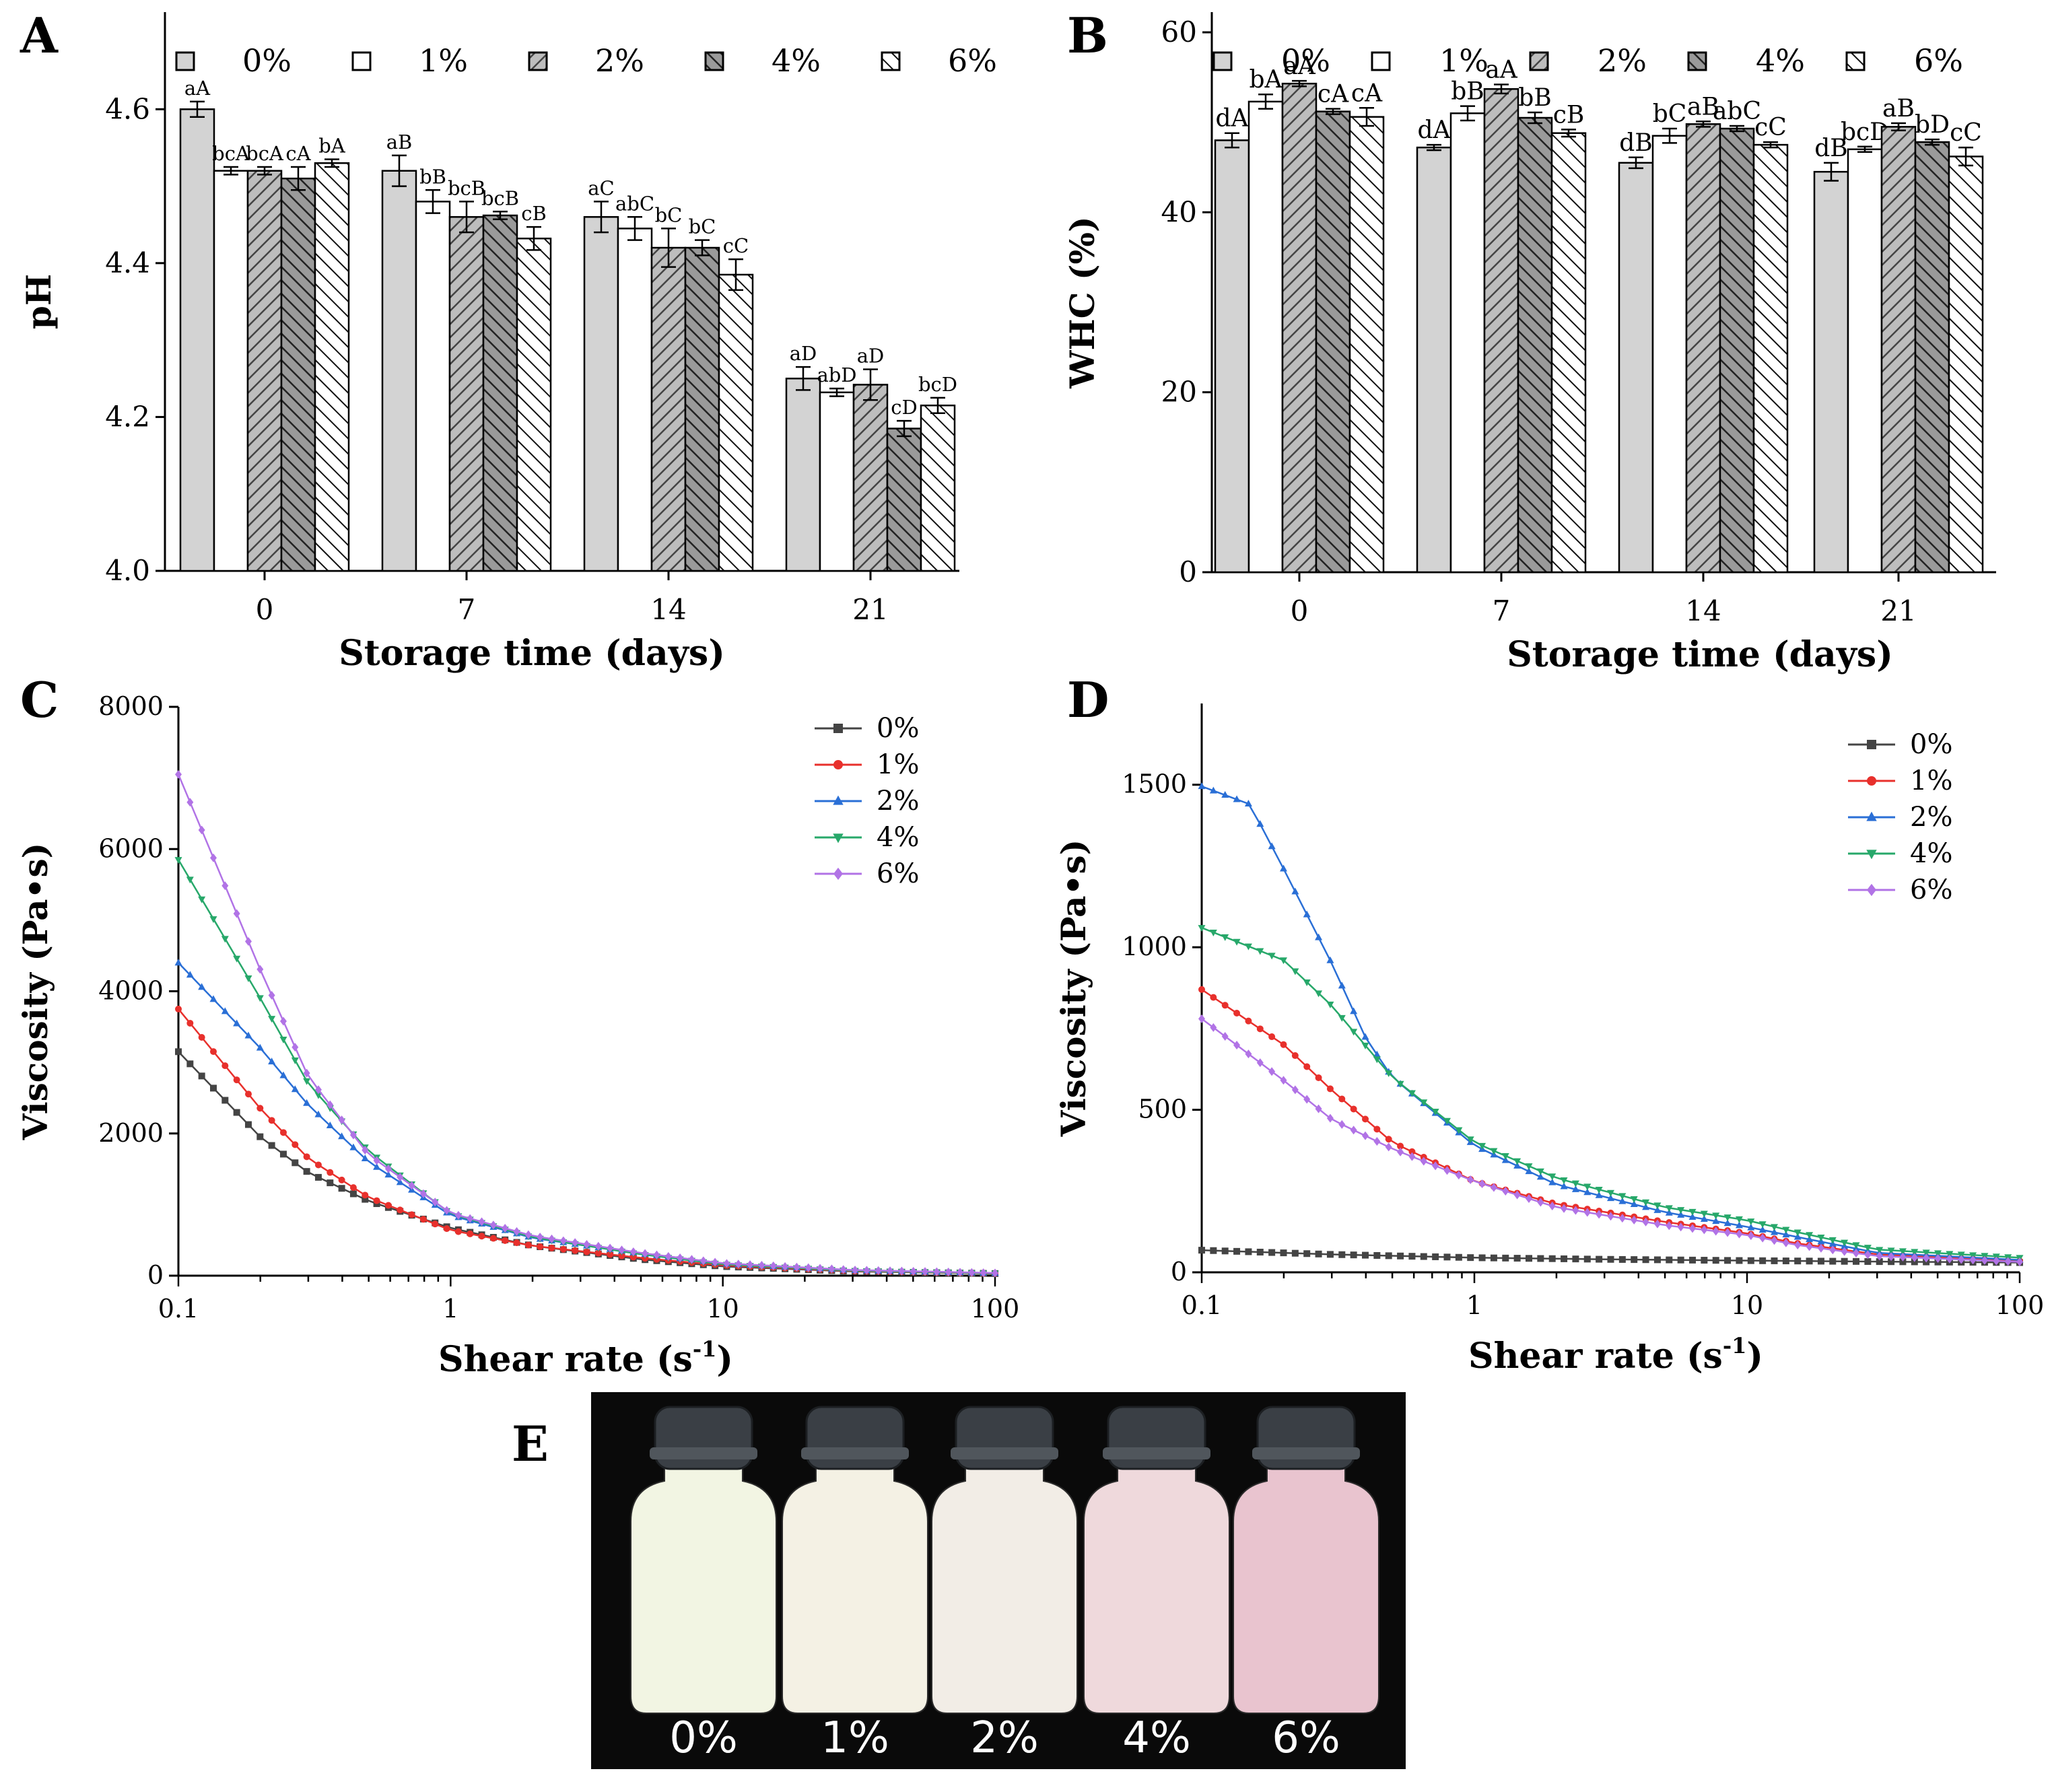 The height and width of the screenshot is (1792, 2052). Describe the element at coordinates (585, 1358) in the screenshot. I see `c-xlabel: Shear rate (s-1)` at that location.